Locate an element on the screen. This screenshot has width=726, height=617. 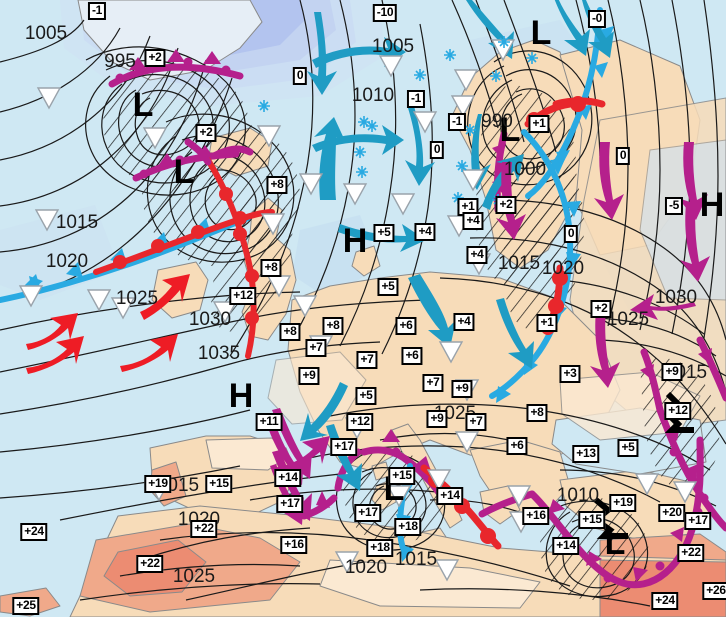
temperature-label-plus26-70: +26 is located at coordinates (714, 591).